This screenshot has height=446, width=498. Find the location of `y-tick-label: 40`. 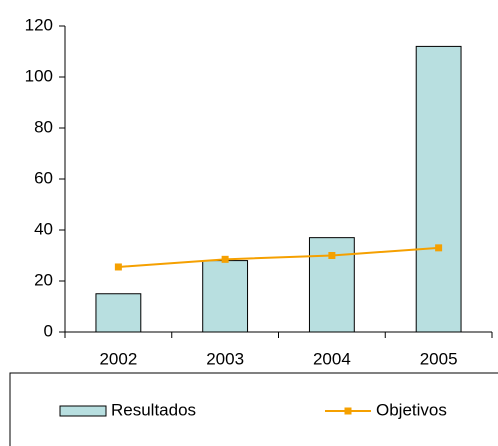

y-tick-label: 40 is located at coordinates (43, 228).